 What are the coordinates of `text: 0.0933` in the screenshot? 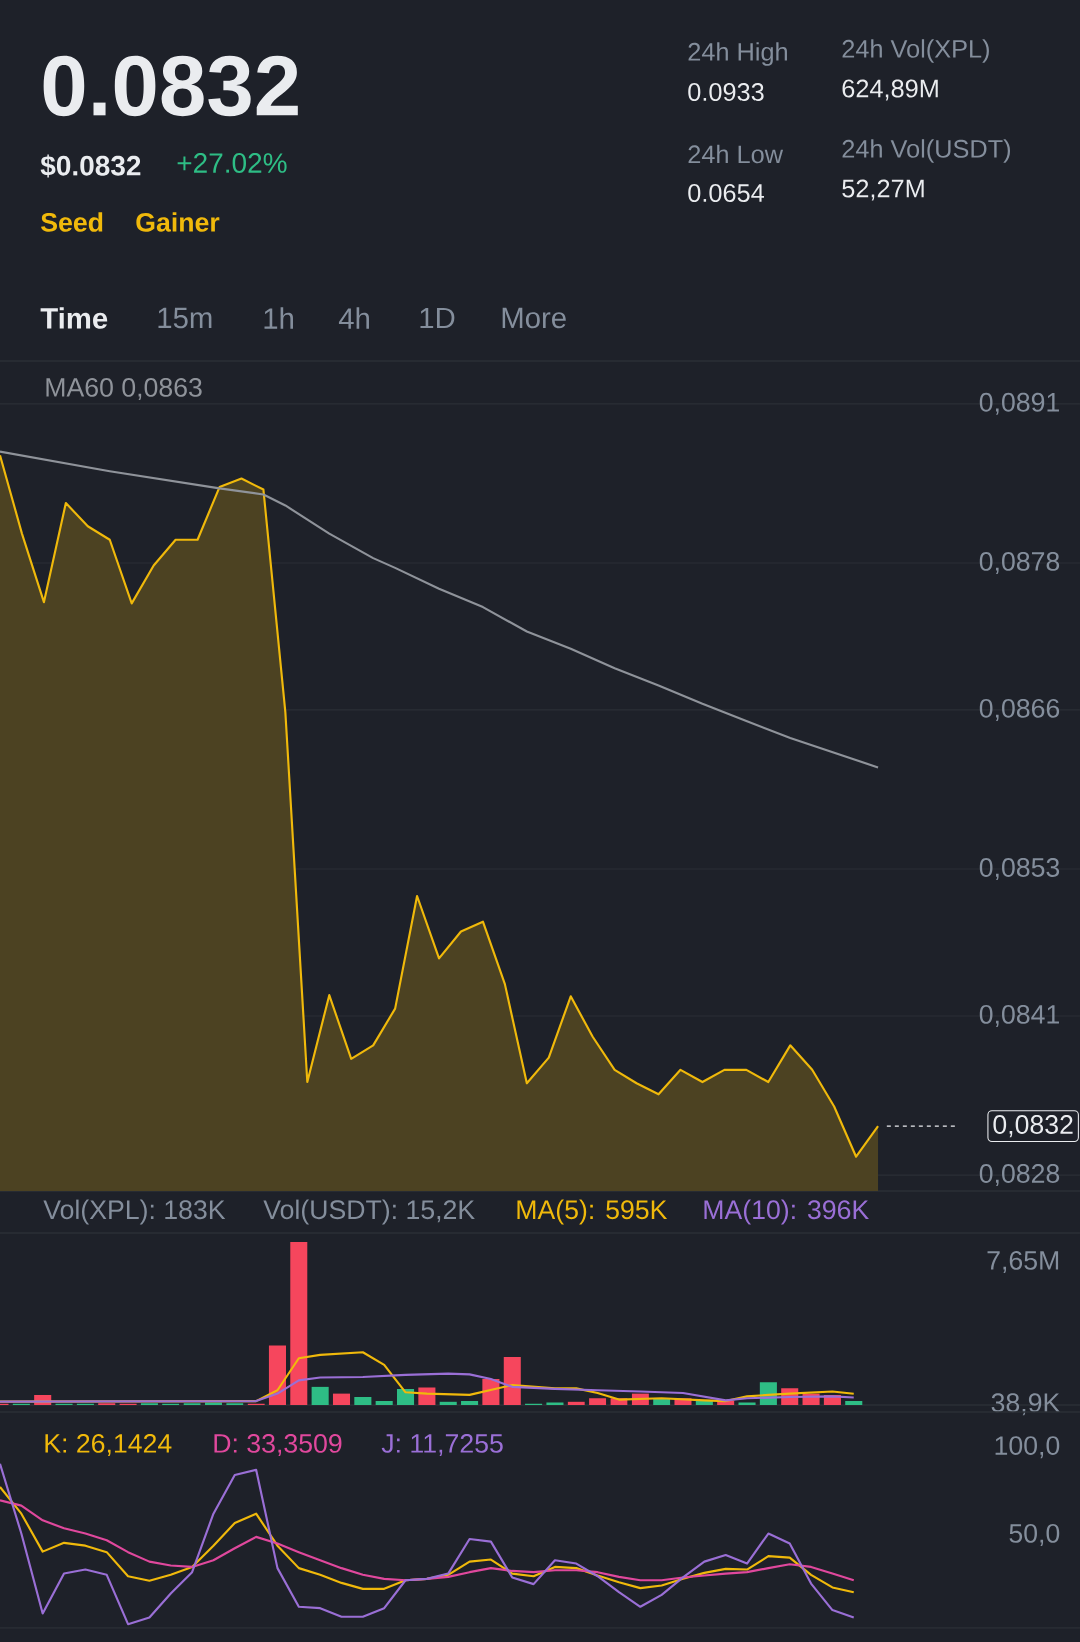 It's located at (726, 92).